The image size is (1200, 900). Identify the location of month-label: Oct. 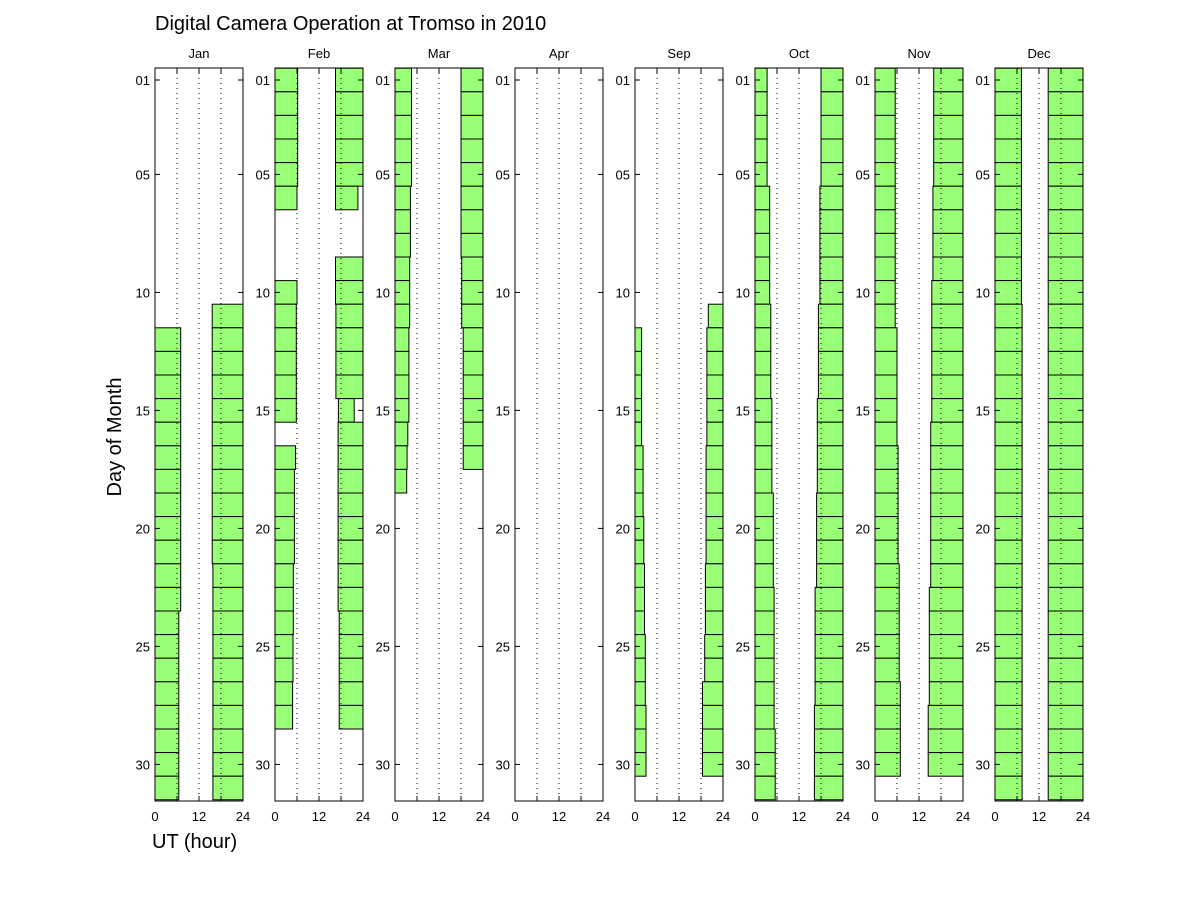
(799, 53).